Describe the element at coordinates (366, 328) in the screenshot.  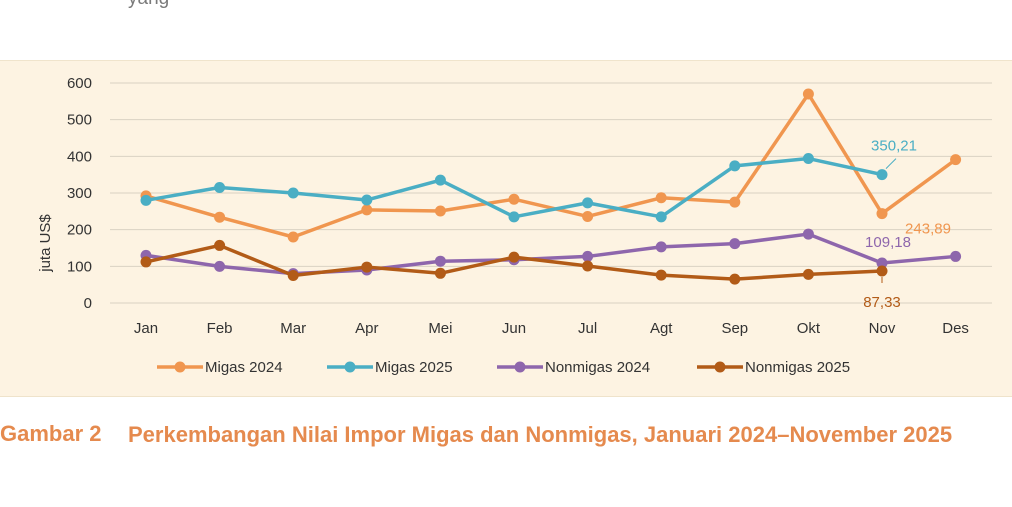
I see `x-tick-label: Apr` at that location.